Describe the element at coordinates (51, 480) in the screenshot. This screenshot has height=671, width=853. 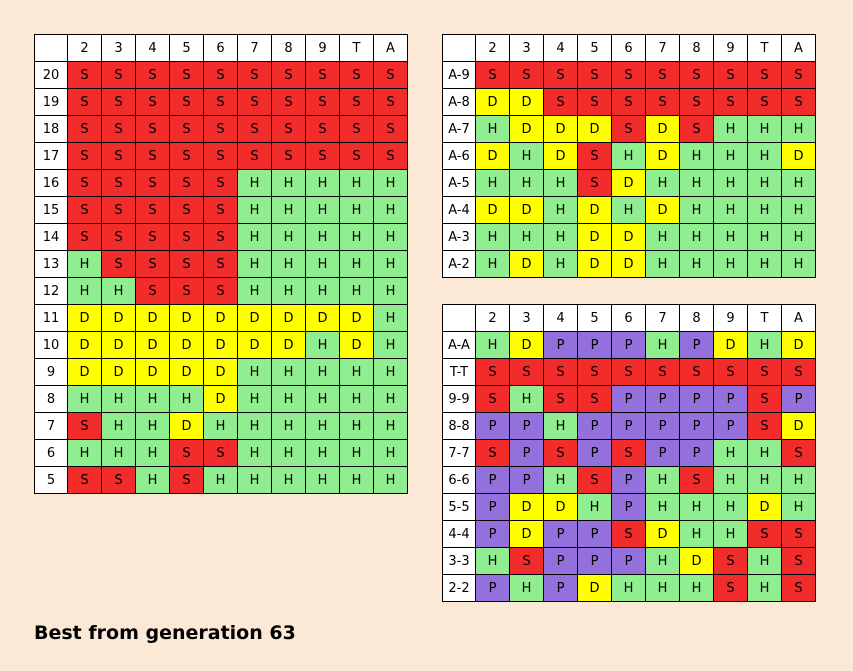
I see `row-label: 5` at that location.